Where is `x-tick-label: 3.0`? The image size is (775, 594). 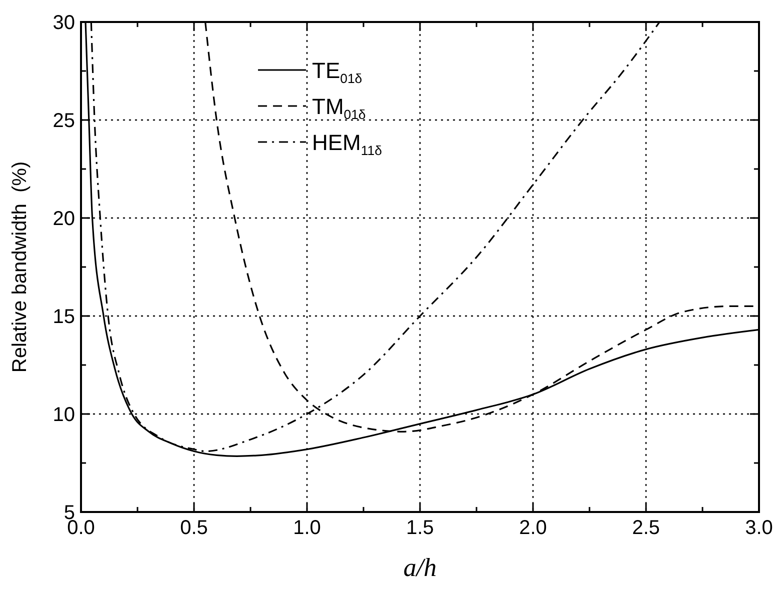
x-tick-label: 3.0 is located at coordinates (759, 528).